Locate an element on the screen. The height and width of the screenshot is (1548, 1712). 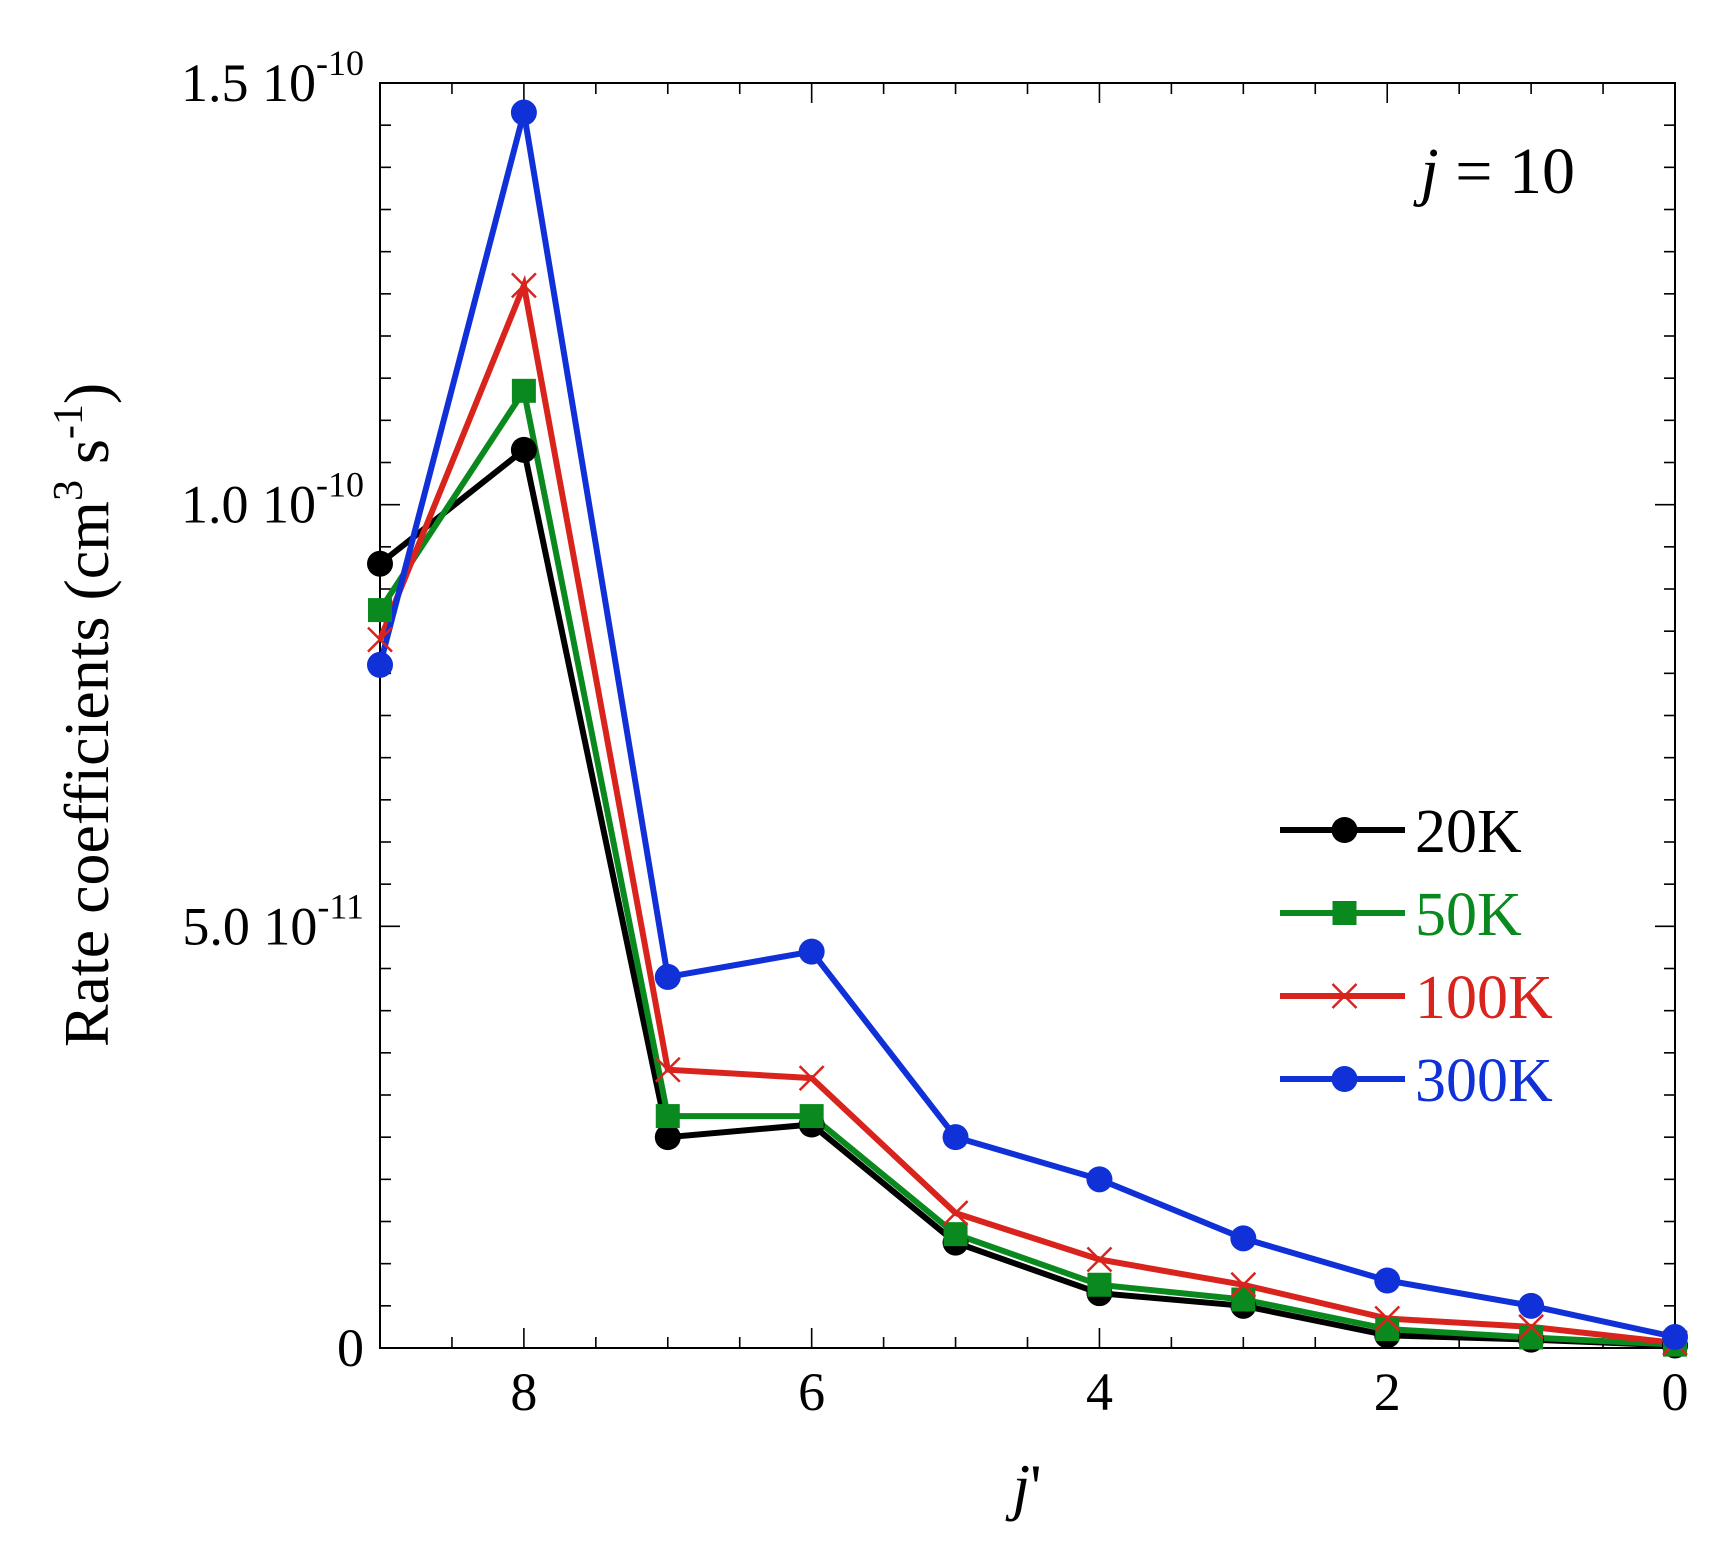
legend-label: 50K is located at coordinates (1468, 915).